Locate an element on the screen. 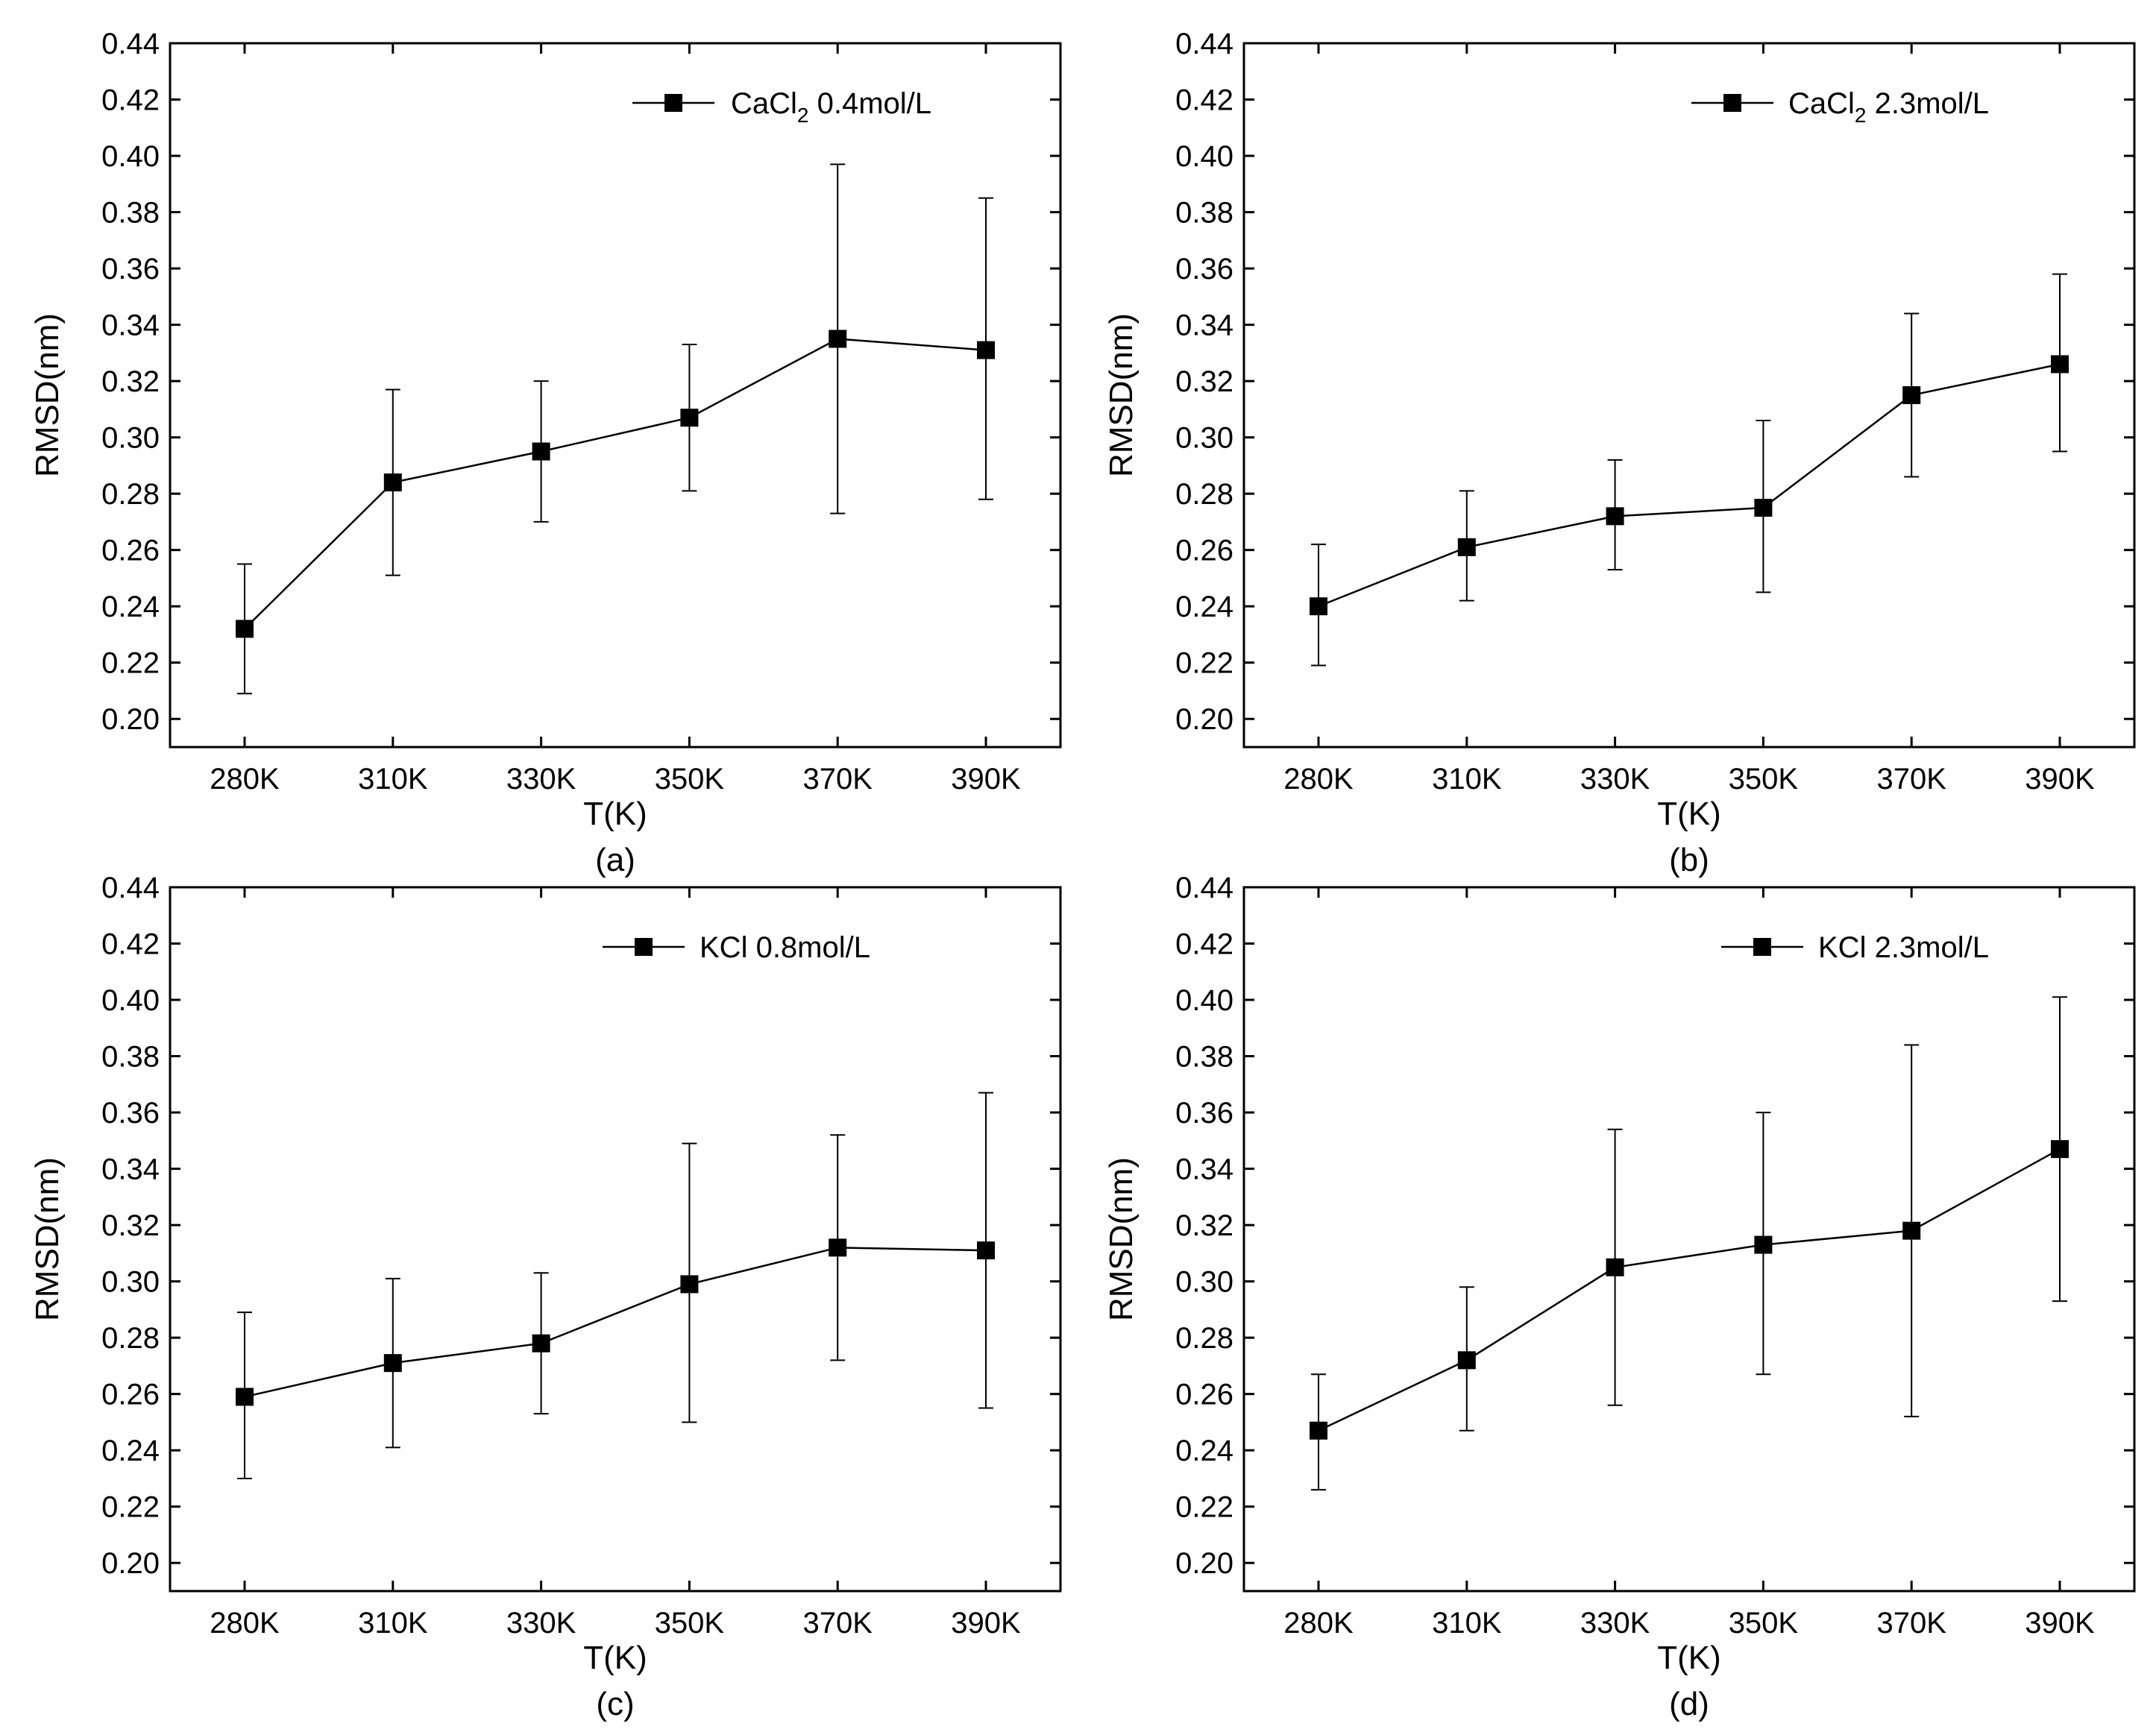  legend-label: CaCl2 2.3mol/L is located at coordinates (1888, 107).